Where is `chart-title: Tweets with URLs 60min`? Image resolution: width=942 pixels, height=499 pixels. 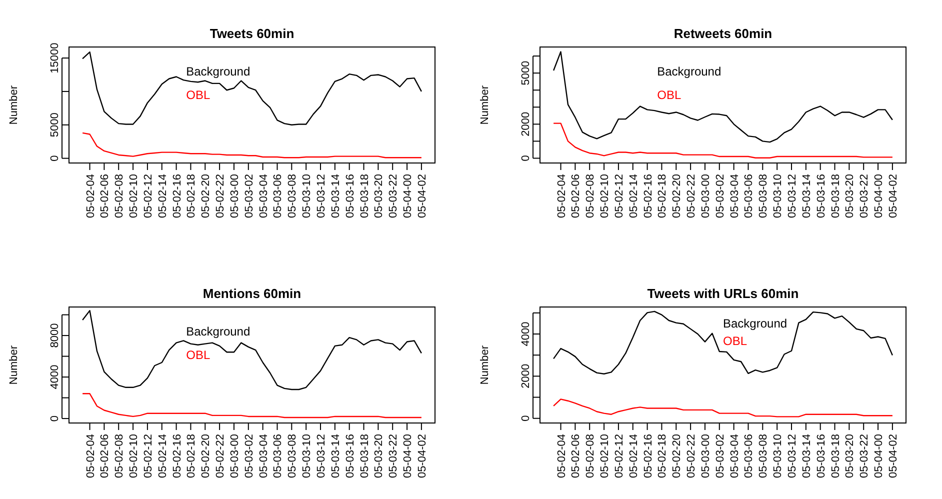 chart-title: Tweets with URLs 60min is located at coordinates (723, 293).